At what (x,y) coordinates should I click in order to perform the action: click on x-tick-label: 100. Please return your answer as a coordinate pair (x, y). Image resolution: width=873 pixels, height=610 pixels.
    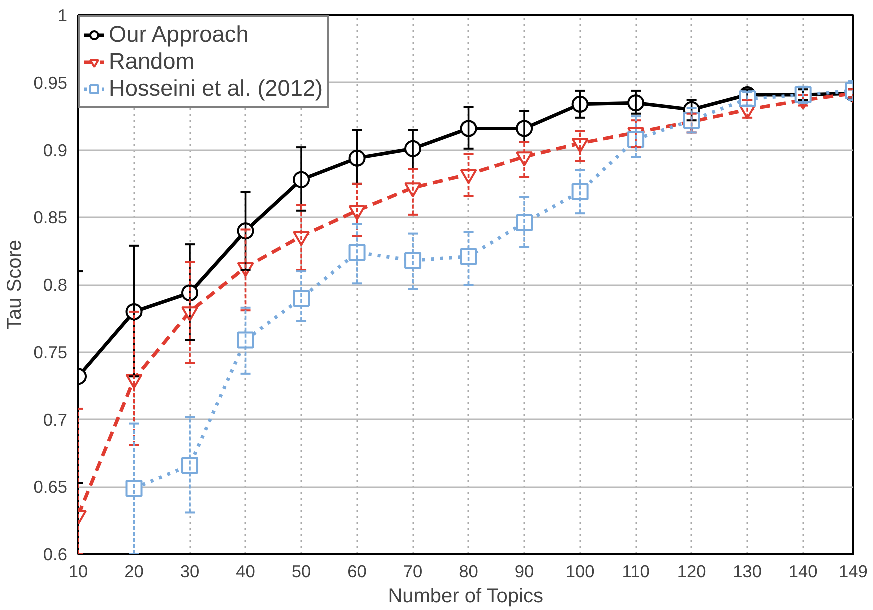
    Looking at the image, I should click on (580, 572).